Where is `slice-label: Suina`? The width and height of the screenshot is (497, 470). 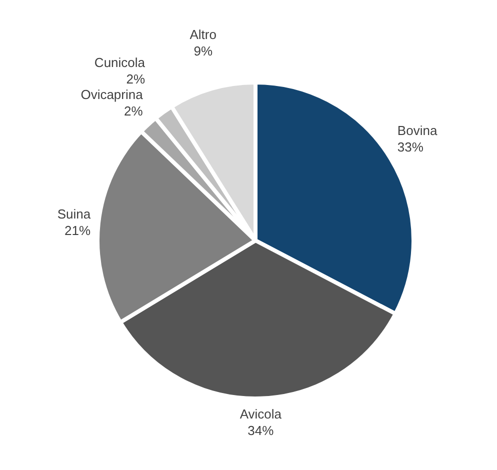 slice-label: Suina is located at coordinates (74, 214).